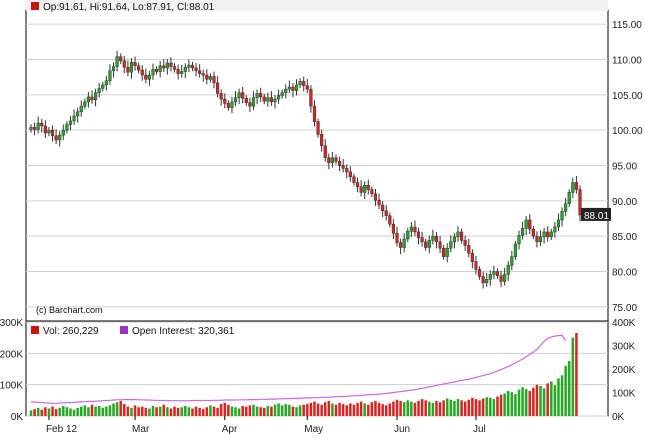  I want to click on volume-tick-label: 0K, so click(17, 417).